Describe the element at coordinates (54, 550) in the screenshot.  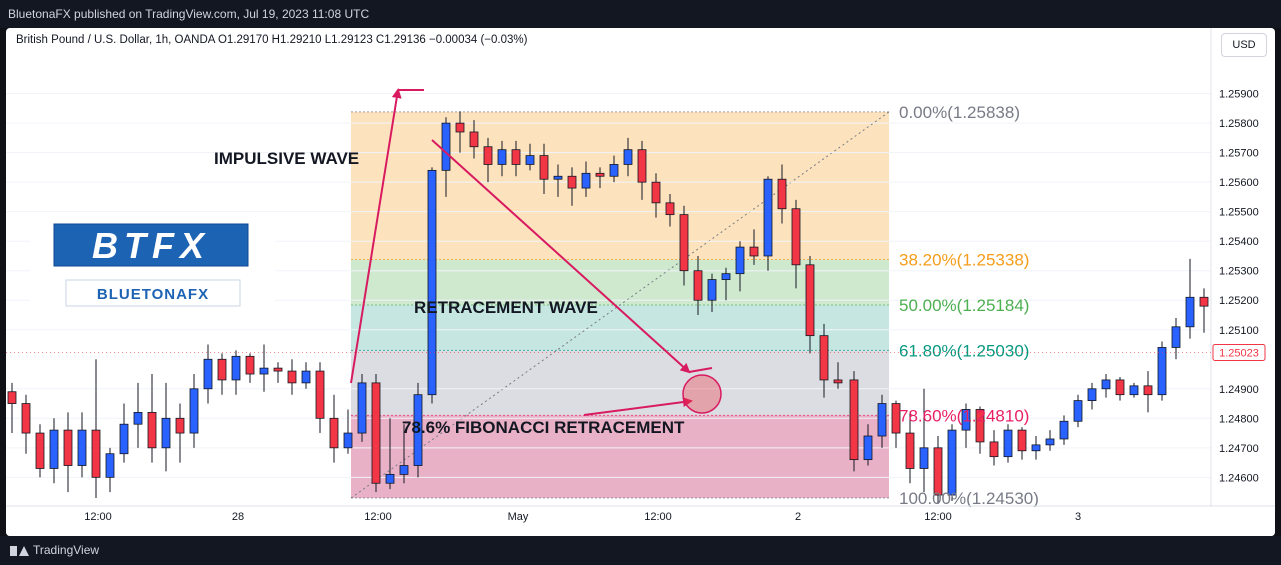
I see `tradingview-logo: TradingView` at that location.